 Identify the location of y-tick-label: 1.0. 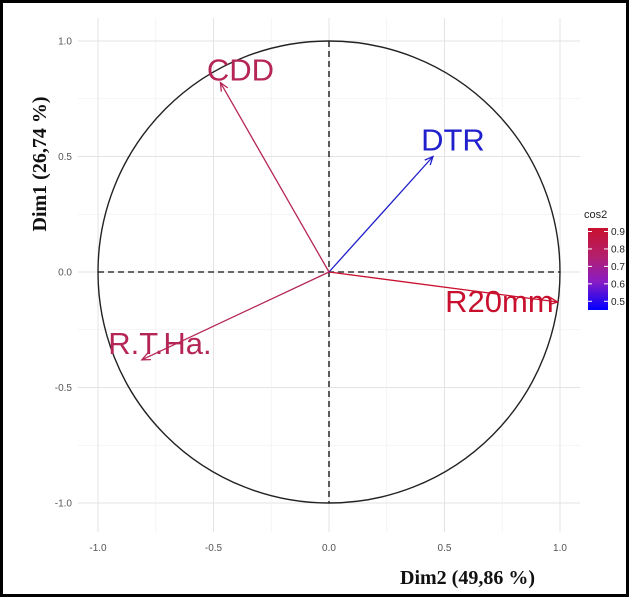
(65, 42).